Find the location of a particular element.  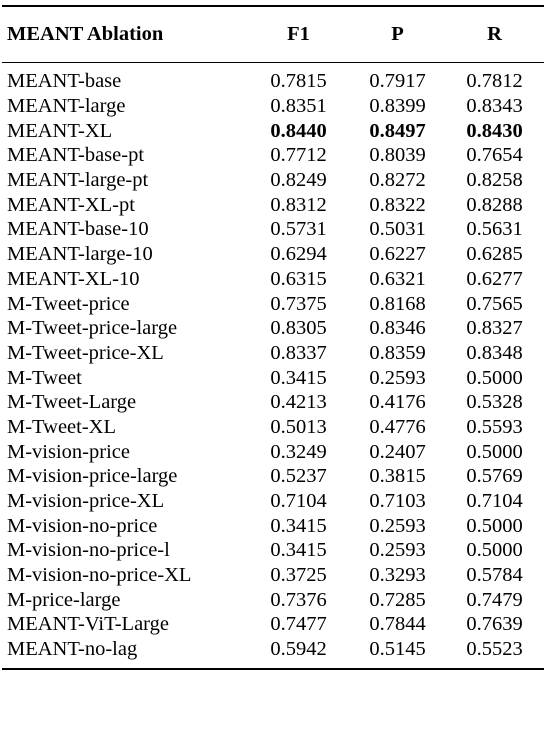

row-r-cell: 0.5593 is located at coordinates (494, 426).